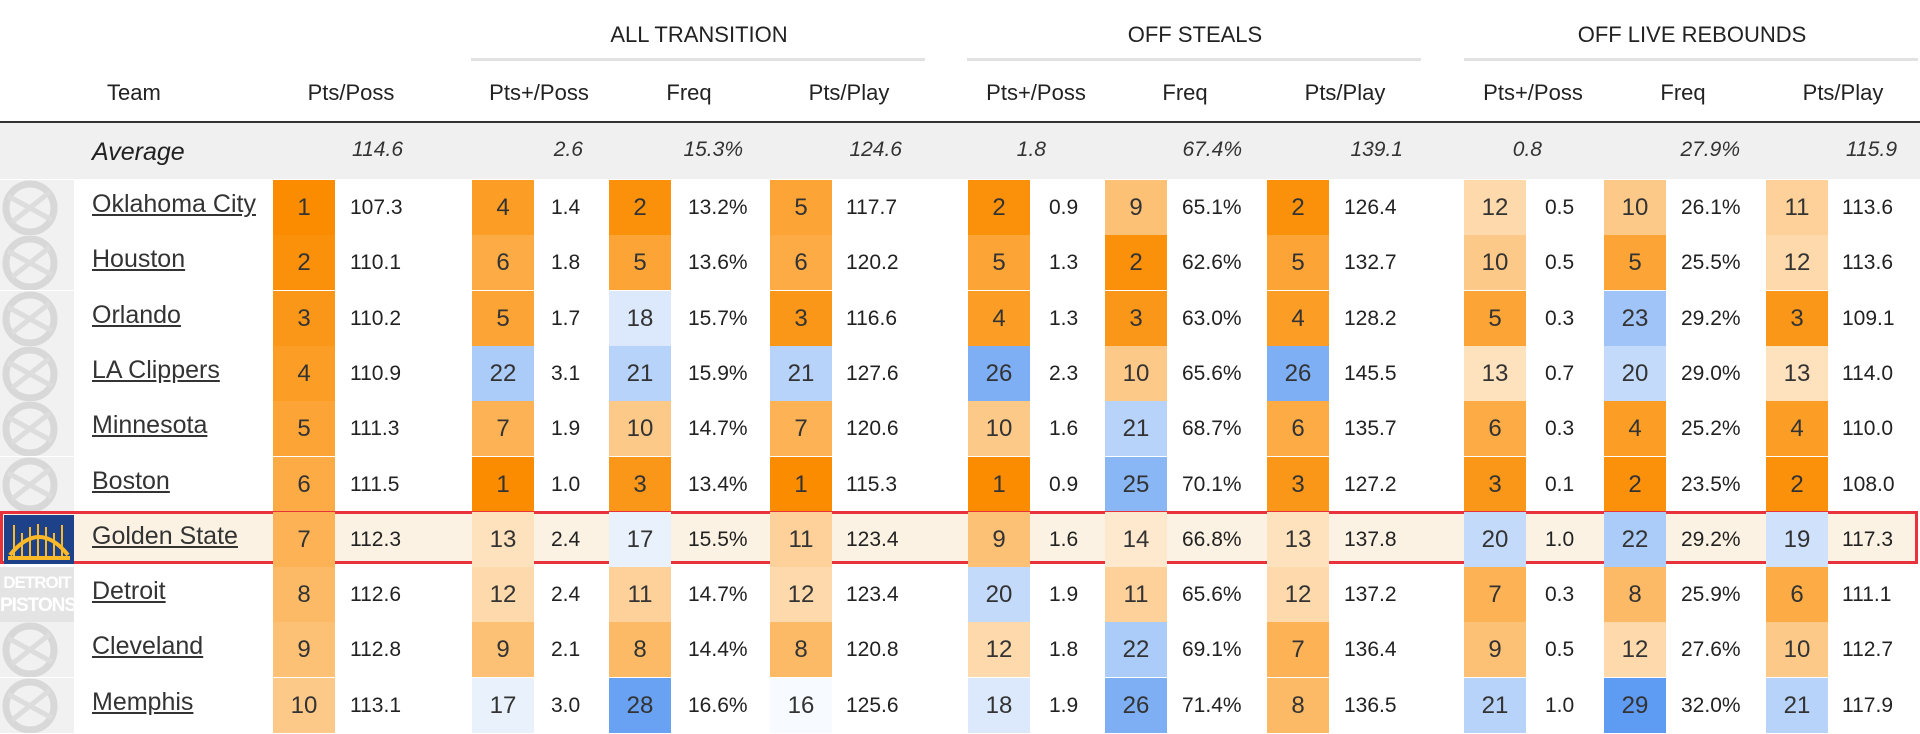  Describe the element at coordinates (1370, 318) in the screenshot. I see `stat-value: 128.2` at that location.